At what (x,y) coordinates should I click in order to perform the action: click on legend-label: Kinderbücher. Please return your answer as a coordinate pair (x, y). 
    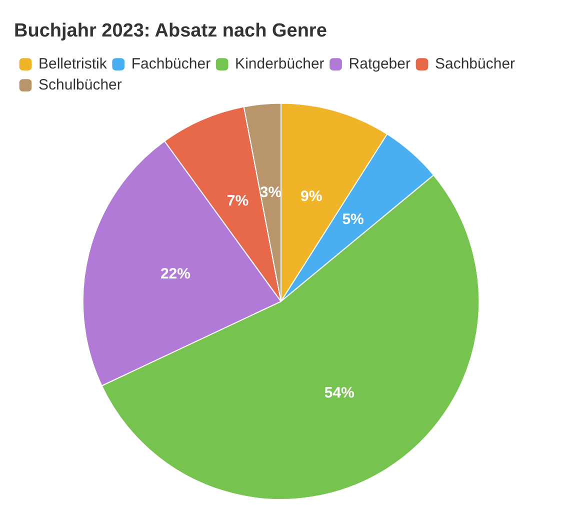
    Looking at the image, I should click on (279, 63).